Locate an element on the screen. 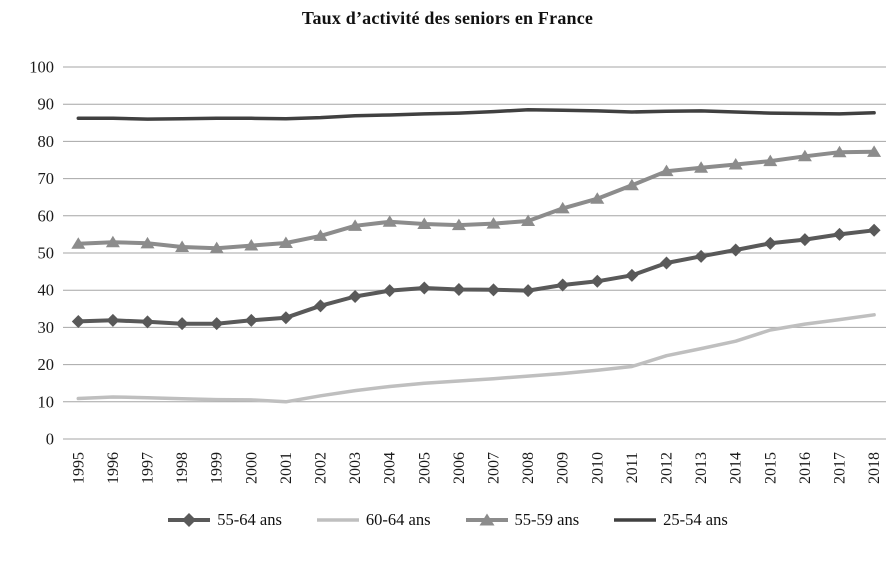 This screenshot has height=561, width=895. y-tick-label: 40 is located at coordinates (46, 290).